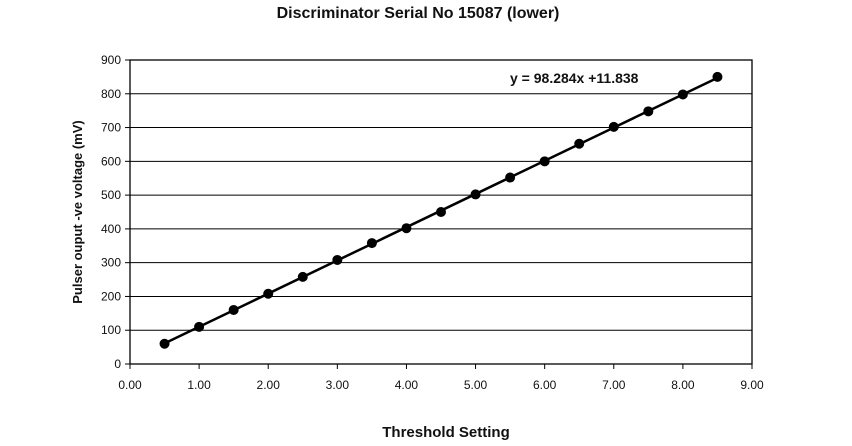 The image size is (852, 446). Describe the element at coordinates (614, 385) in the screenshot. I see `x-tick-label: 7.00` at that location.